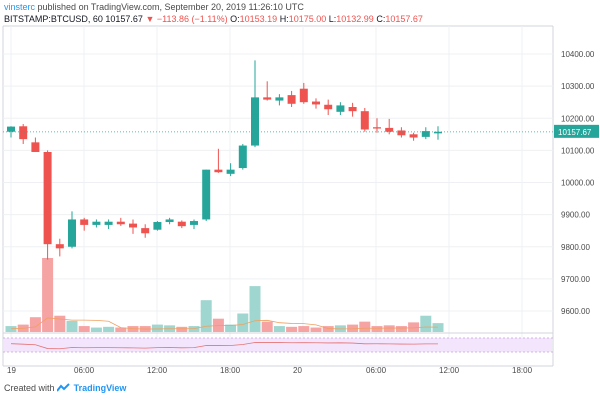 This screenshot has height=400, width=600. Describe the element at coordinates (258, 19) in the screenshot. I see `open-value: 10153.19` at that location.